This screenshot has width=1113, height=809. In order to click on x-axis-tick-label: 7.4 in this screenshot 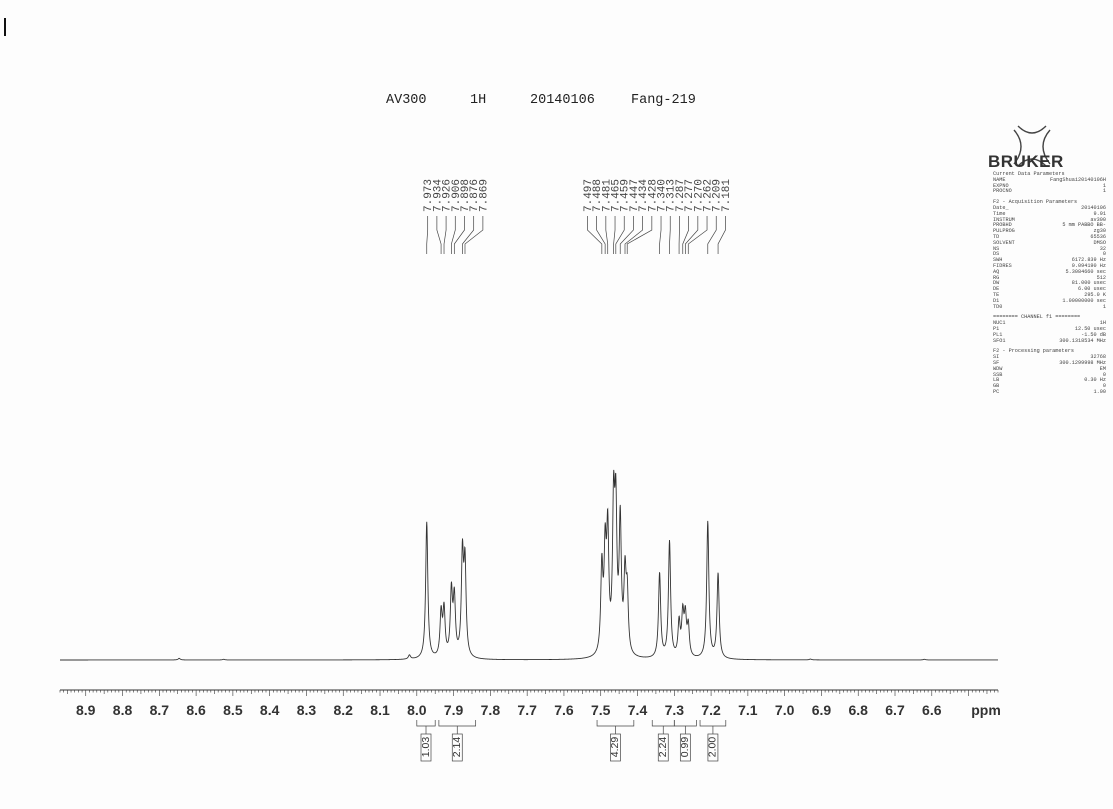, I will do `click(638, 710)`.